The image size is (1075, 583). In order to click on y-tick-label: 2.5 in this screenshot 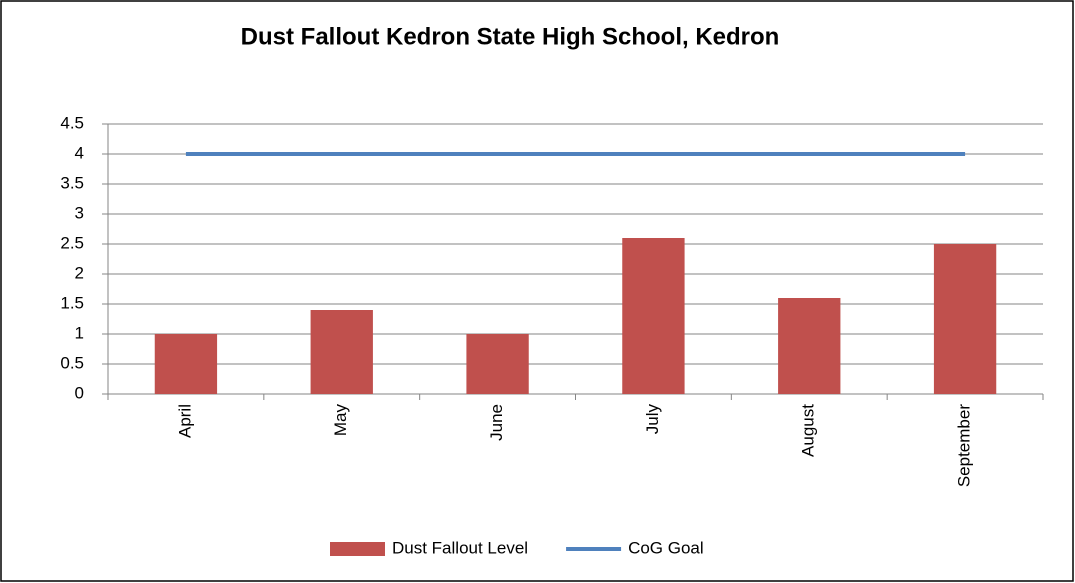, I will do `click(72, 242)`.